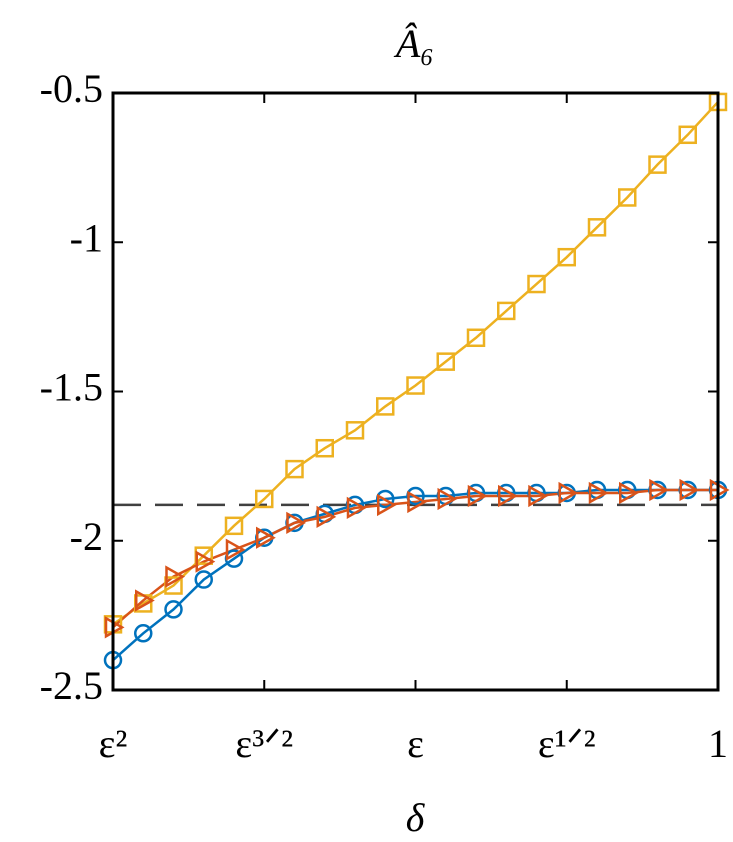 This screenshot has height=842, width=733. What do you see at coordinates (86, 237) in the screenshot?
I see `y-tick-label: -1` at bounding box center [86, 237].